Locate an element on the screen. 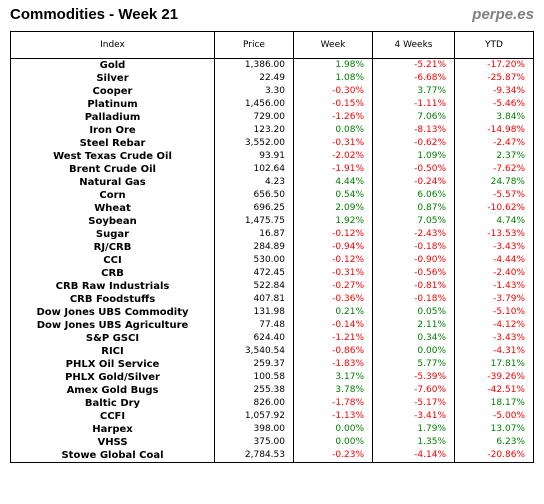 This screenshot has width=544, height=504. table-row: Natural Gas 4.23 4.44% -0.24% 24.78% is located at coordinates (272, 182).